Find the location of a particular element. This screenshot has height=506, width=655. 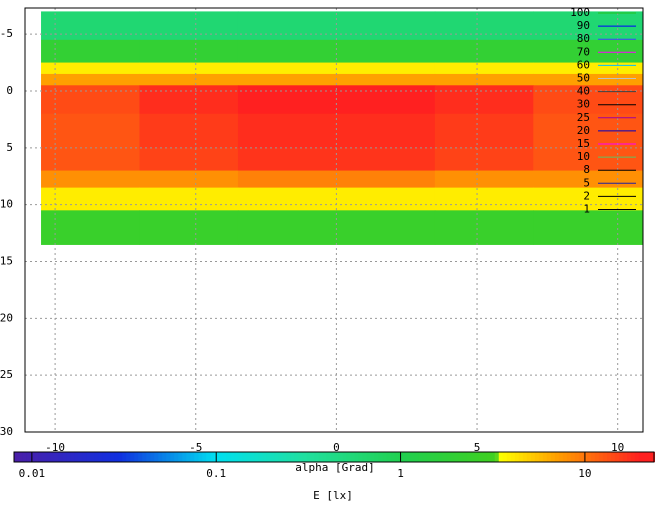

y-tick-label: -5 is located at coordinates (6, 33).